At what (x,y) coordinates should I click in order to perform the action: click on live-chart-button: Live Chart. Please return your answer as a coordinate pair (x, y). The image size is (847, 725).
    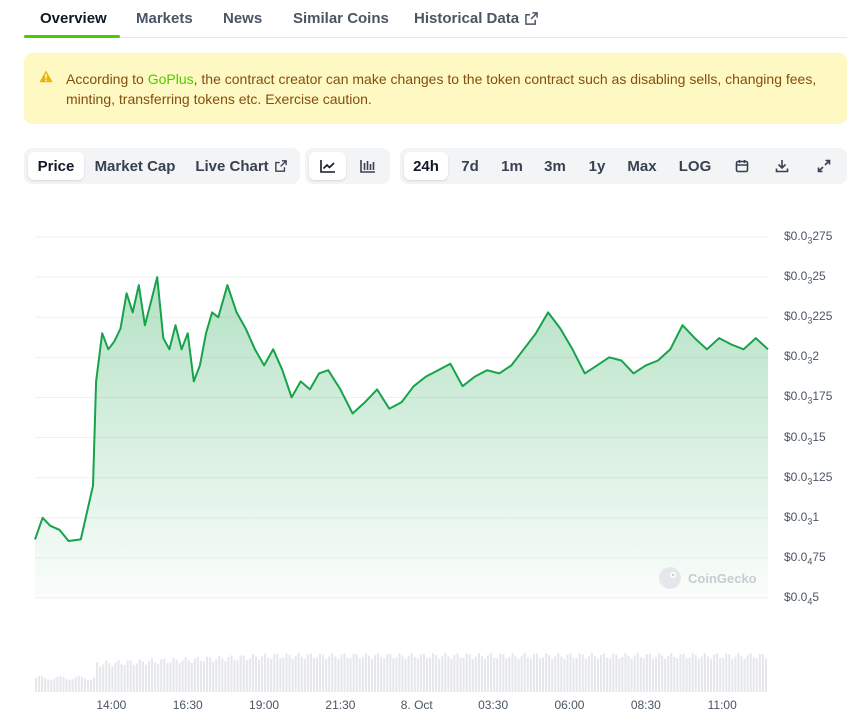
    Looking at the image, I should click on (241, 166).